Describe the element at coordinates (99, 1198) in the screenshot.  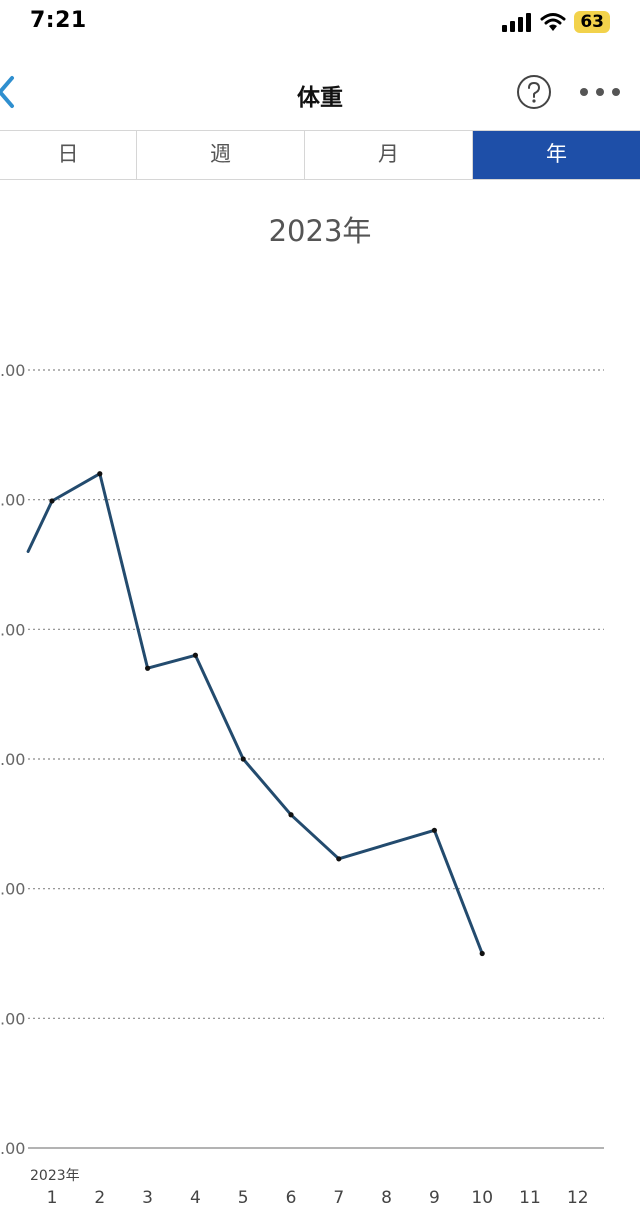
I see `x-tick-label: 2` at that location.